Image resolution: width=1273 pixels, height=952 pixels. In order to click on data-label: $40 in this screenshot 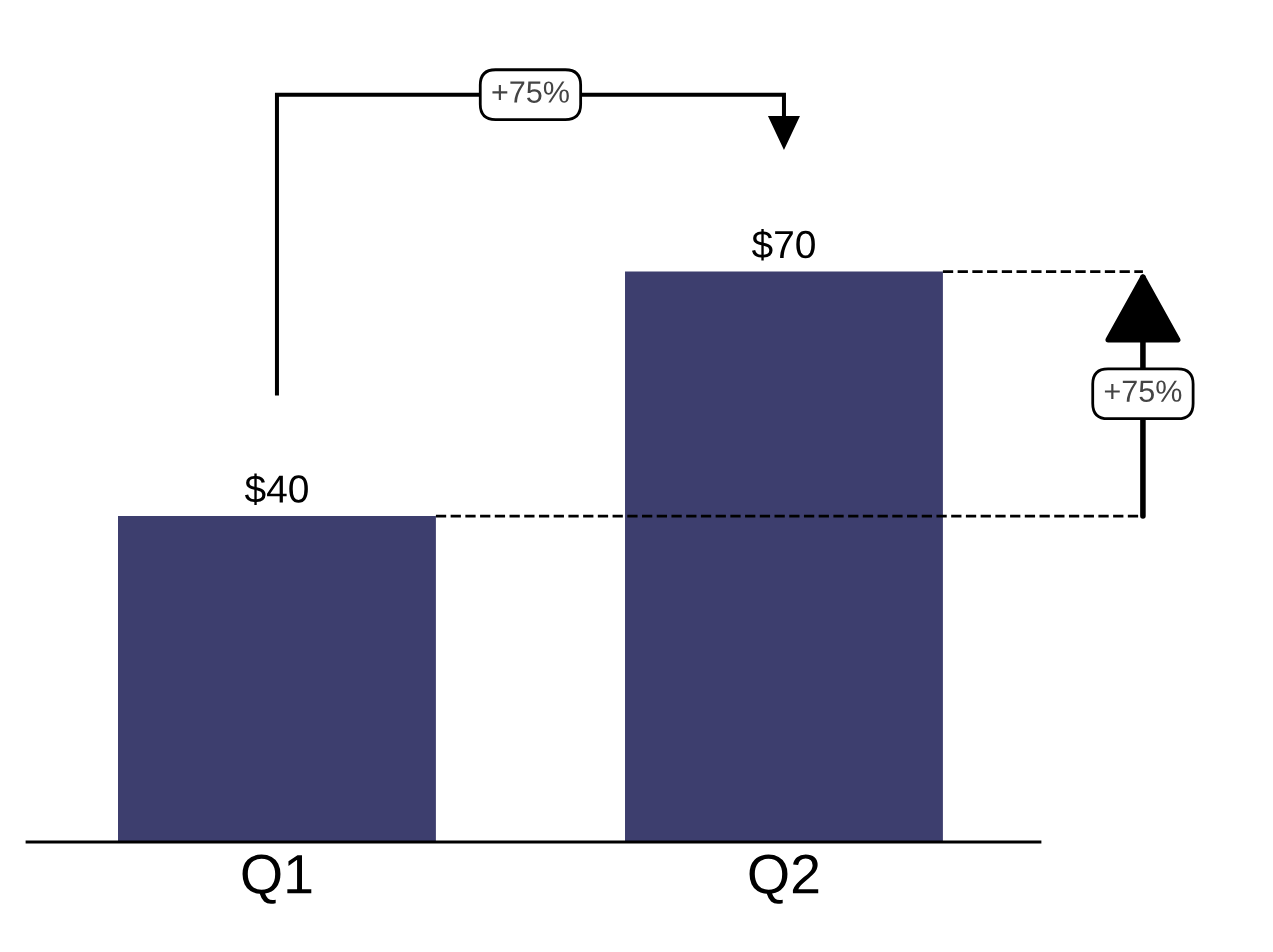, I will do `click(276, 489)`.